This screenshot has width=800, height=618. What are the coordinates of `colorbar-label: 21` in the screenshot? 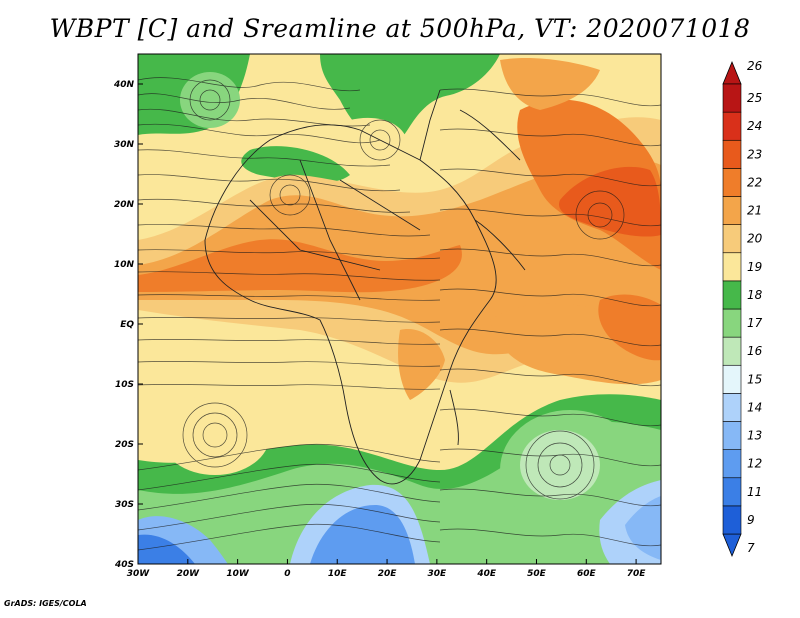 It's located at (754, 211).